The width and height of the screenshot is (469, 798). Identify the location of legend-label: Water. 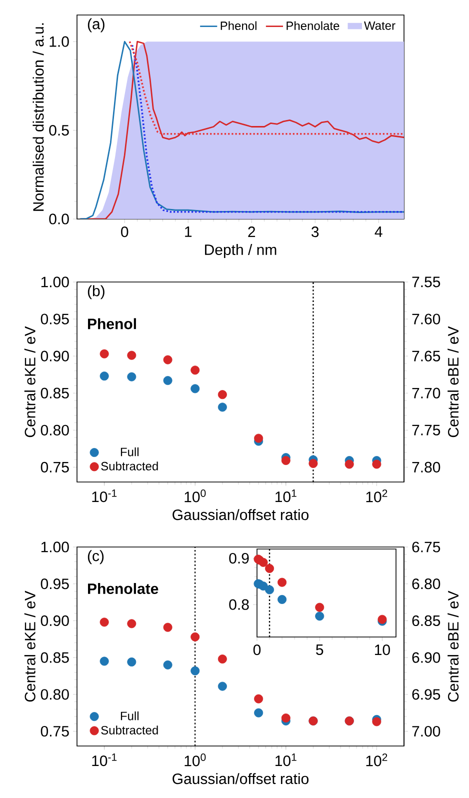
(380, 25).